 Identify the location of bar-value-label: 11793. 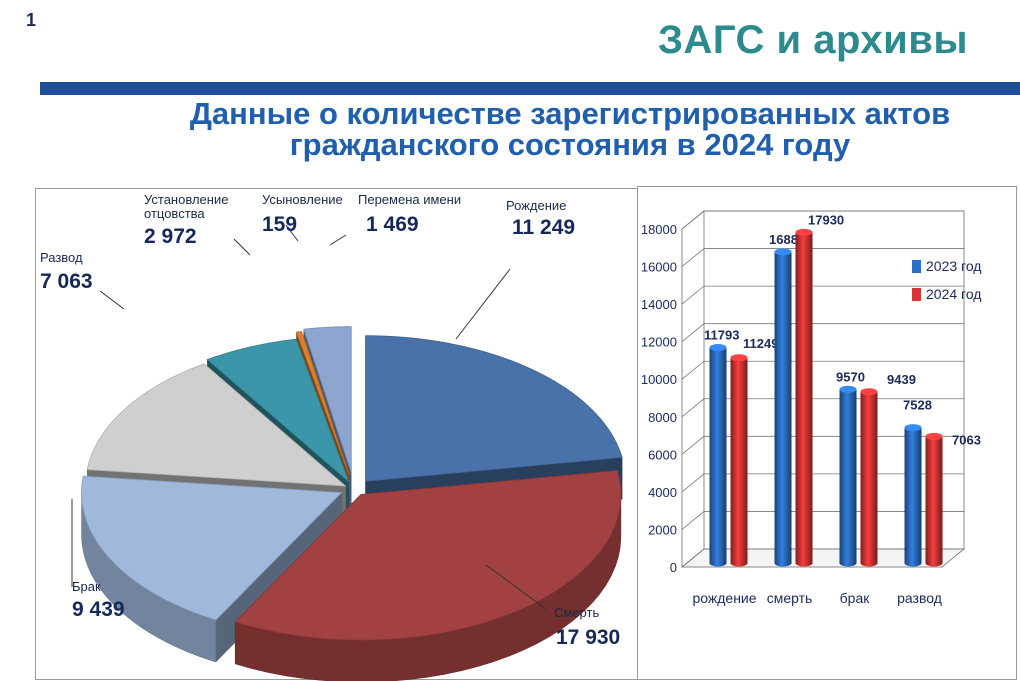
(721, 335).